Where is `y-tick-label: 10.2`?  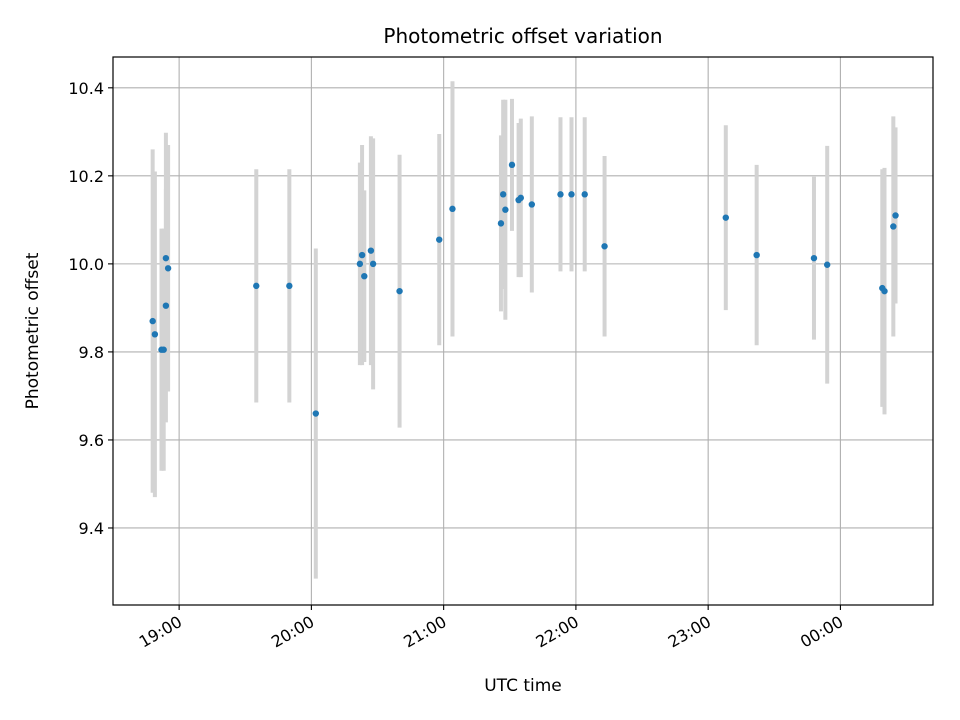
y-tick-label: 10.2 is located at coordinates (86, 176).